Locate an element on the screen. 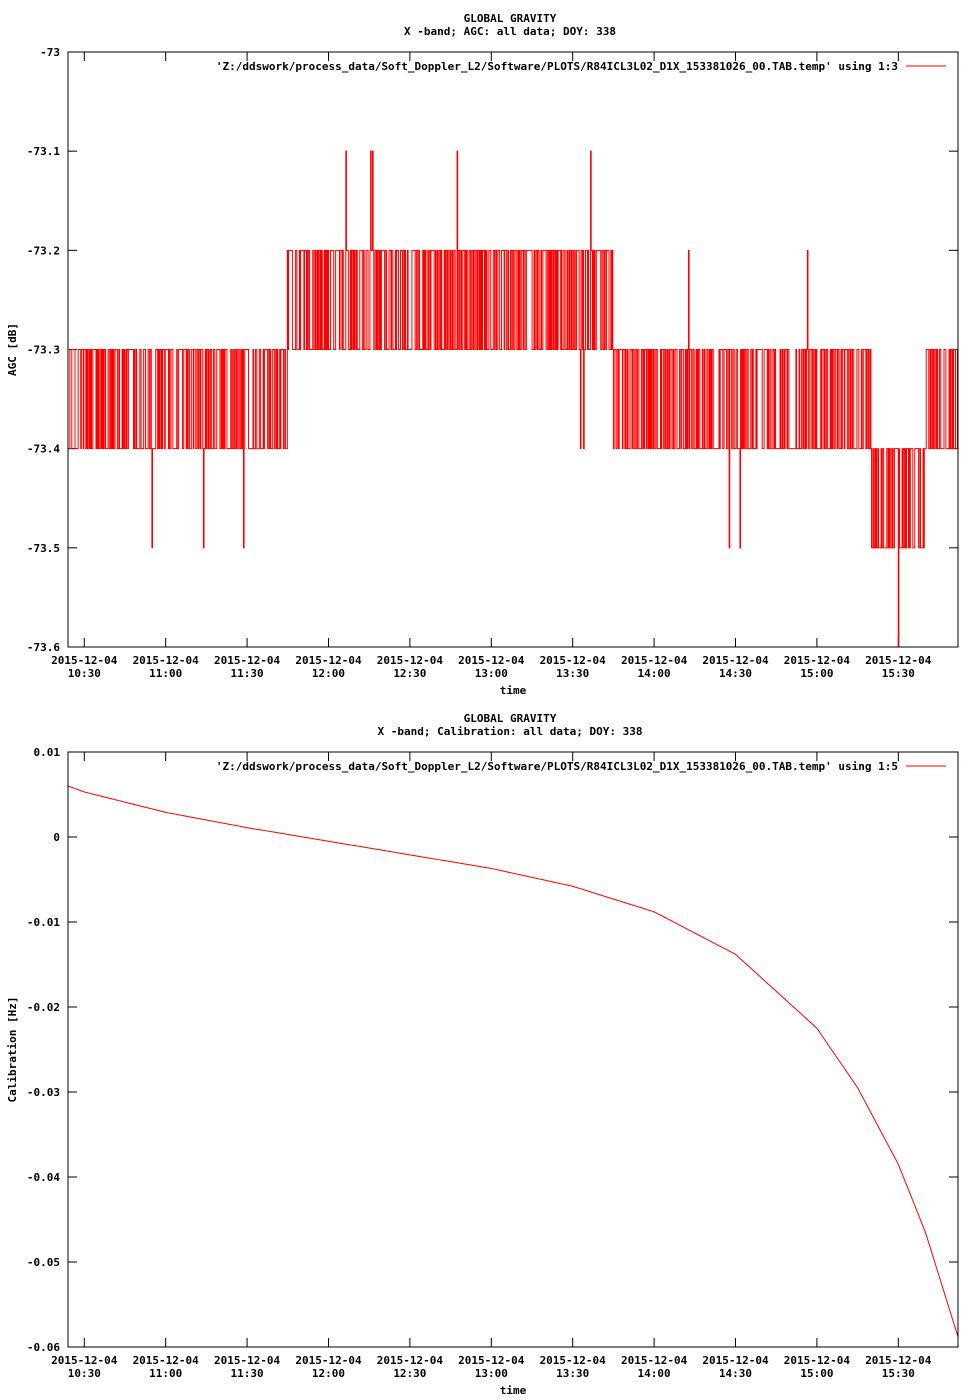  y-tick-label: -73.3 is located at coordinates (43, 350).